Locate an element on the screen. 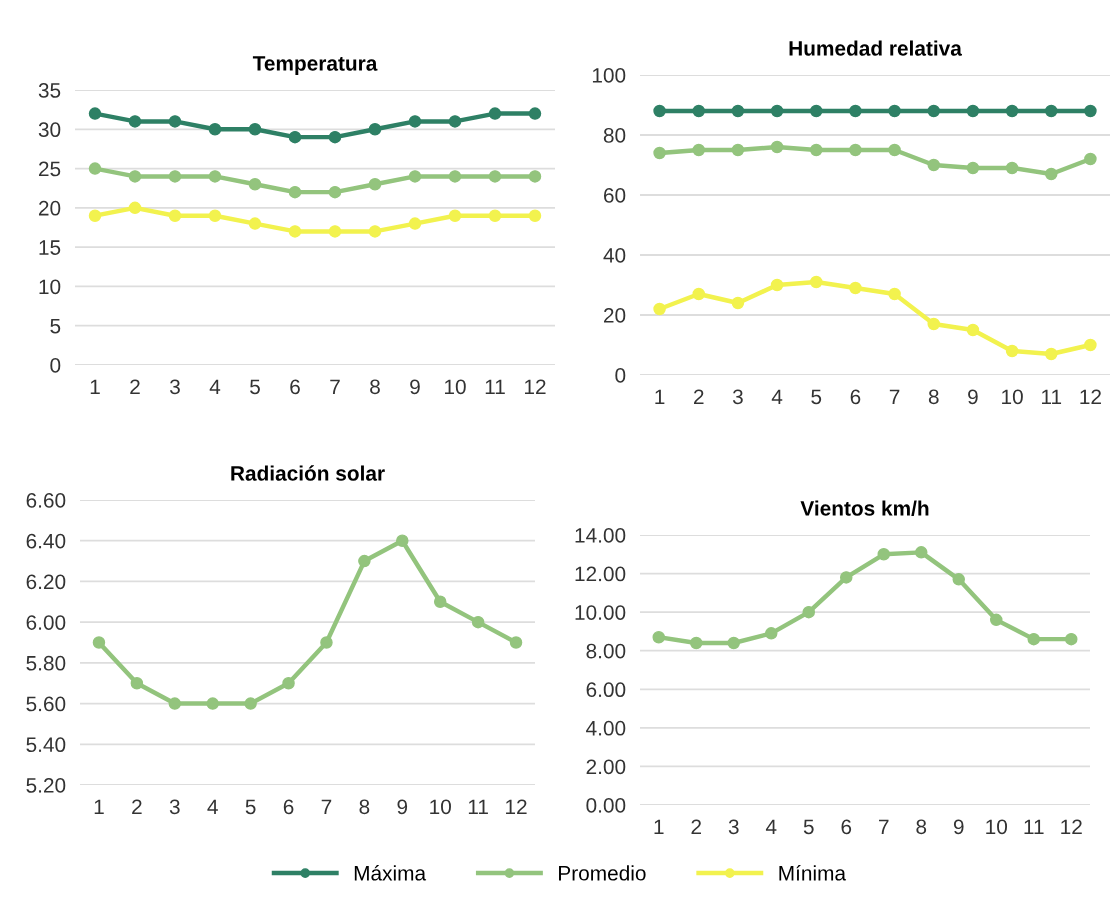  x-tick-label: 2 is located at coordinates (135, 386).